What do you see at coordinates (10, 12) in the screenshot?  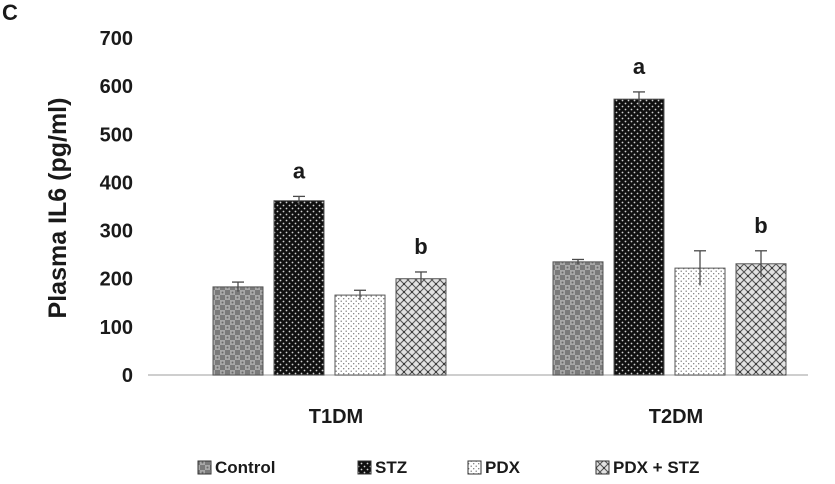 I see `panel-label: C` at bounding box center [10, 12].